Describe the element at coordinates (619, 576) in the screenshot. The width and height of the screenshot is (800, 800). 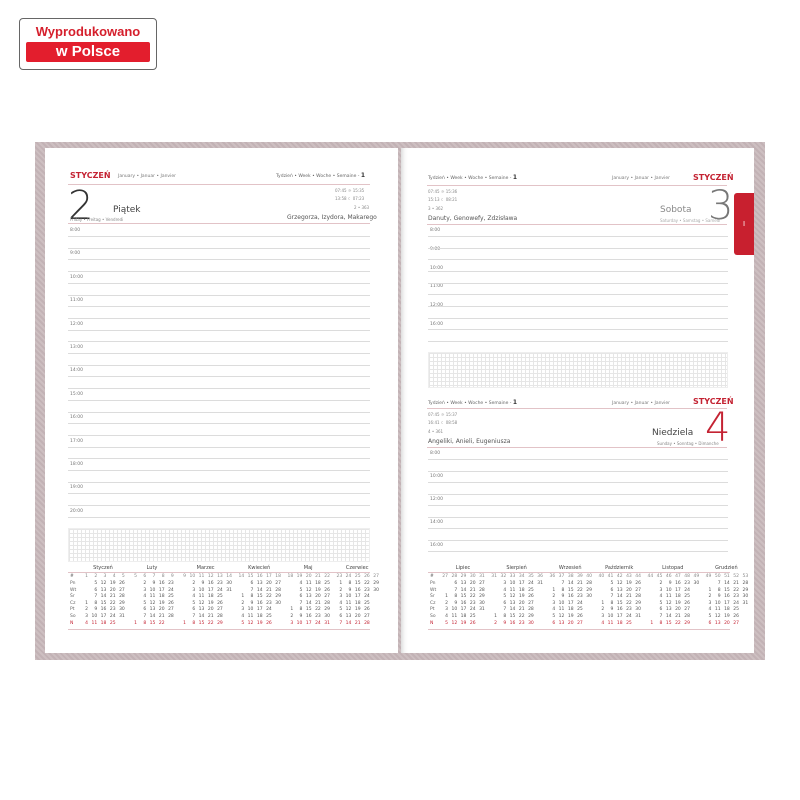
I see `week-number: 42` at that location.